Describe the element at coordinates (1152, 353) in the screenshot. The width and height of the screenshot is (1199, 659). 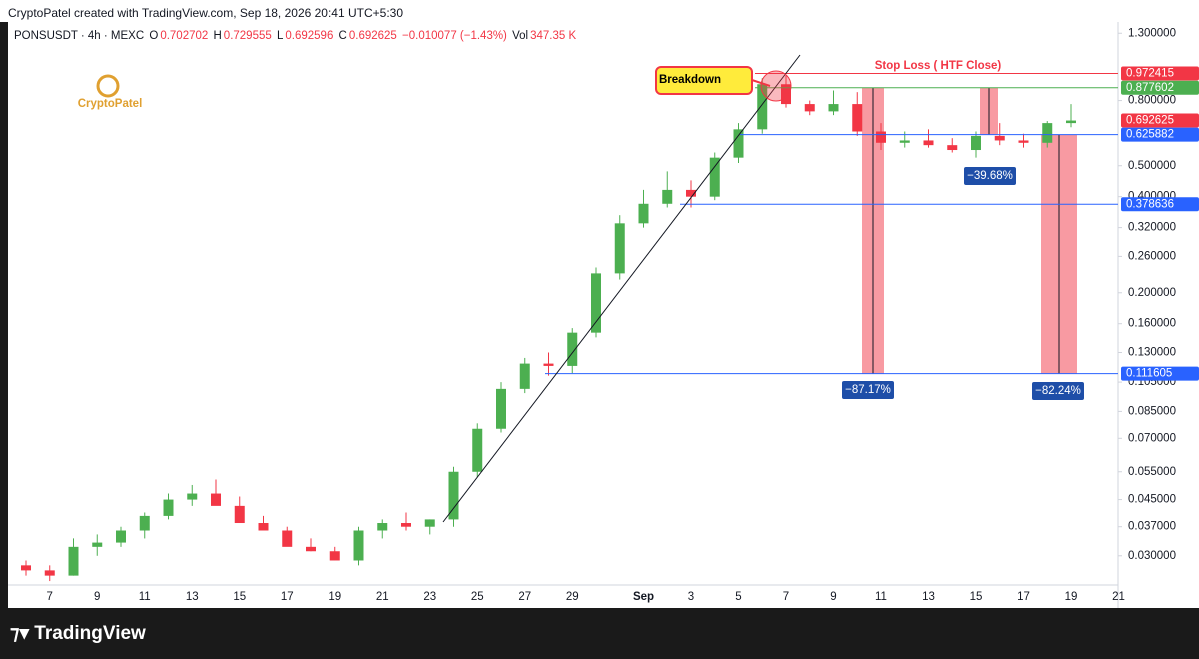
I see `y-tick-label: 0.130000` at that location.